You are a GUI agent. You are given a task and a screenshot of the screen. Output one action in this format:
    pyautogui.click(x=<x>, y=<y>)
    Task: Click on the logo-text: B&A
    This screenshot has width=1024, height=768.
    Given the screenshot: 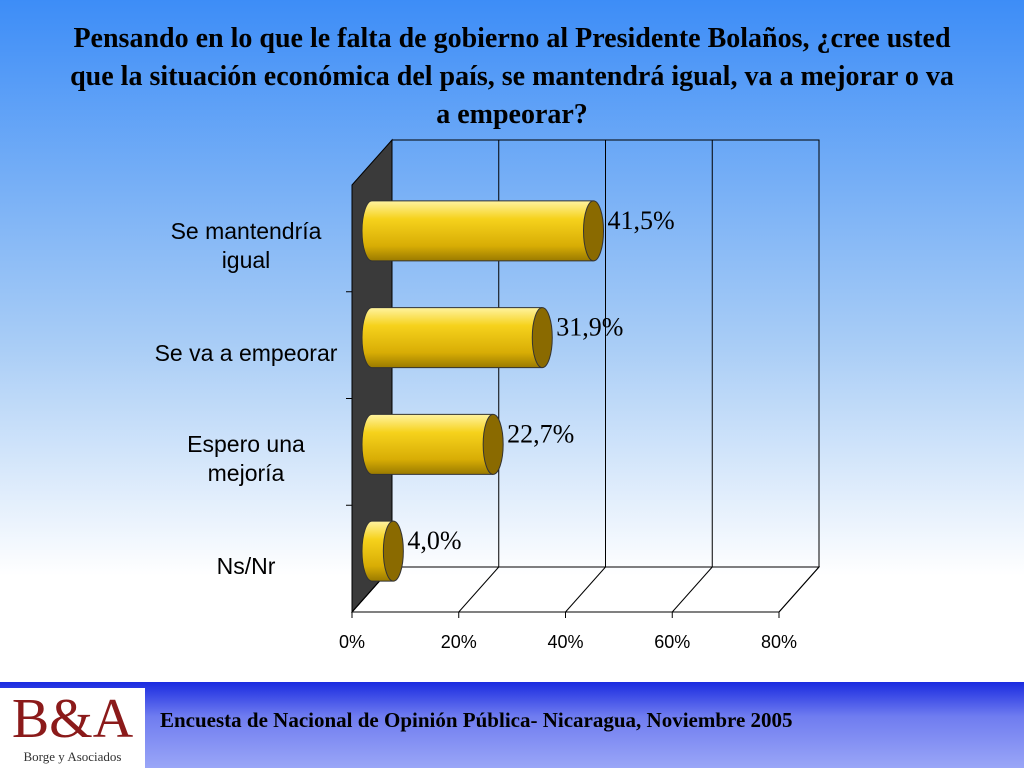 What is the action you would take?
    pyautogui.click(x=72, y=719)
    